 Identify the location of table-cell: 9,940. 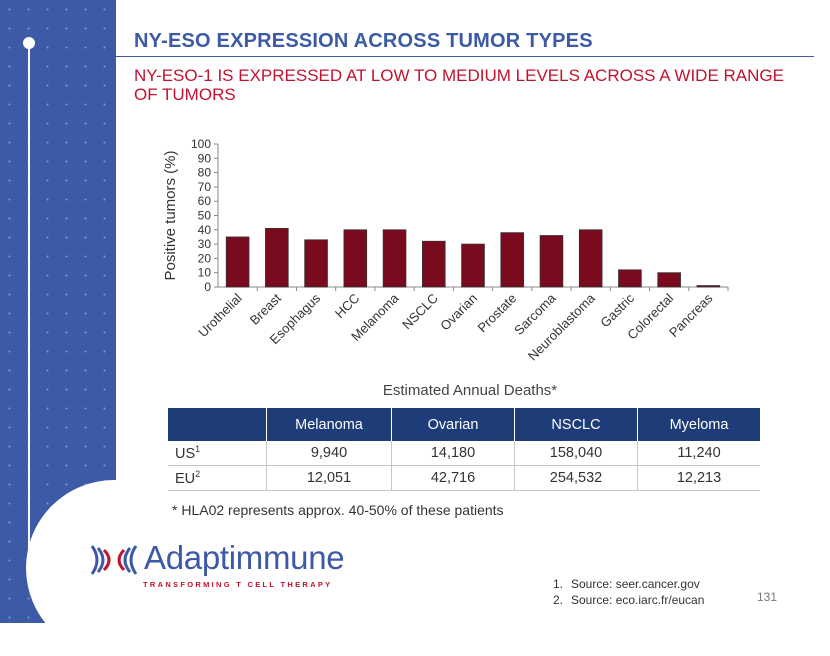
(329, 453).